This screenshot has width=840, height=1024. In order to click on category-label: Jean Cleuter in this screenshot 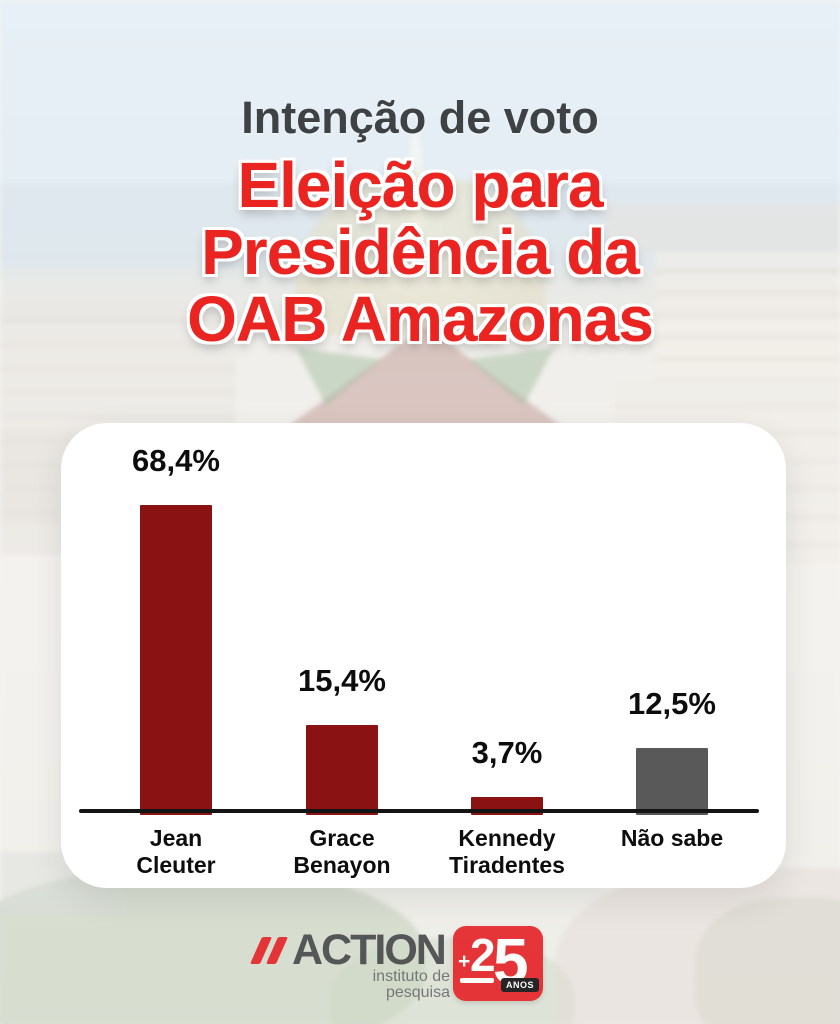, I will do `click(176, 851)`.